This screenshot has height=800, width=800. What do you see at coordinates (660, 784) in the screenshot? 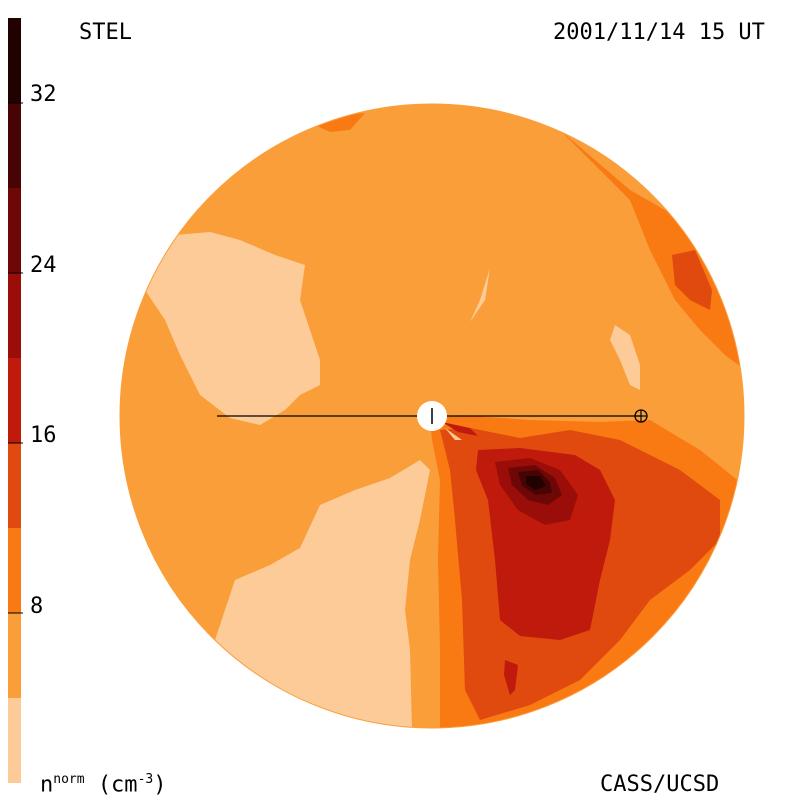
I see `credit-label: CASS/UCSD` at bounding box center [660, 784].